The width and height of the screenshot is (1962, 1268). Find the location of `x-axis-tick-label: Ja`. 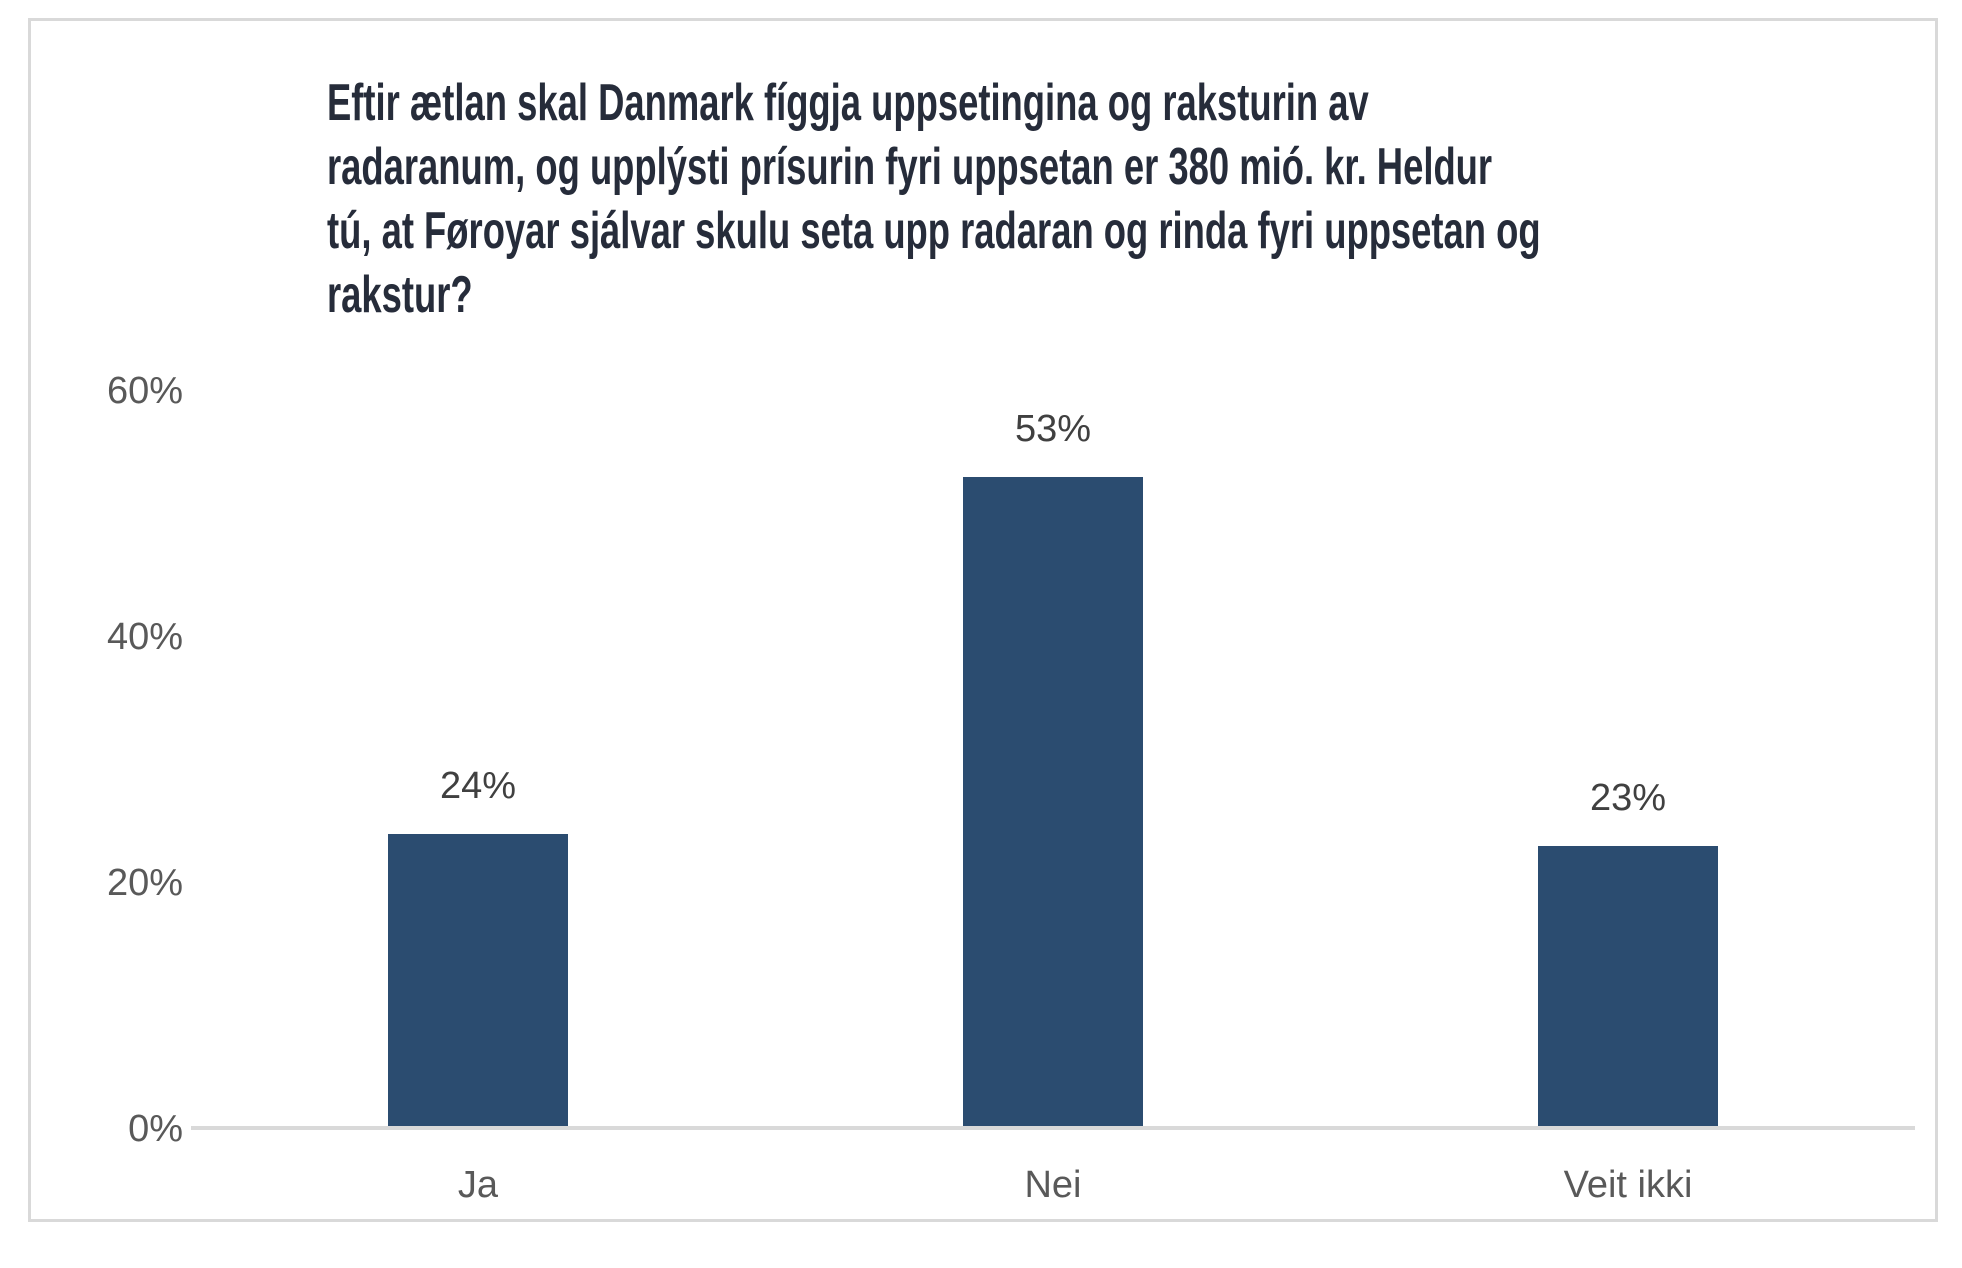

x-axis-tick-label: Ja is located at coordinates (478, 1185).